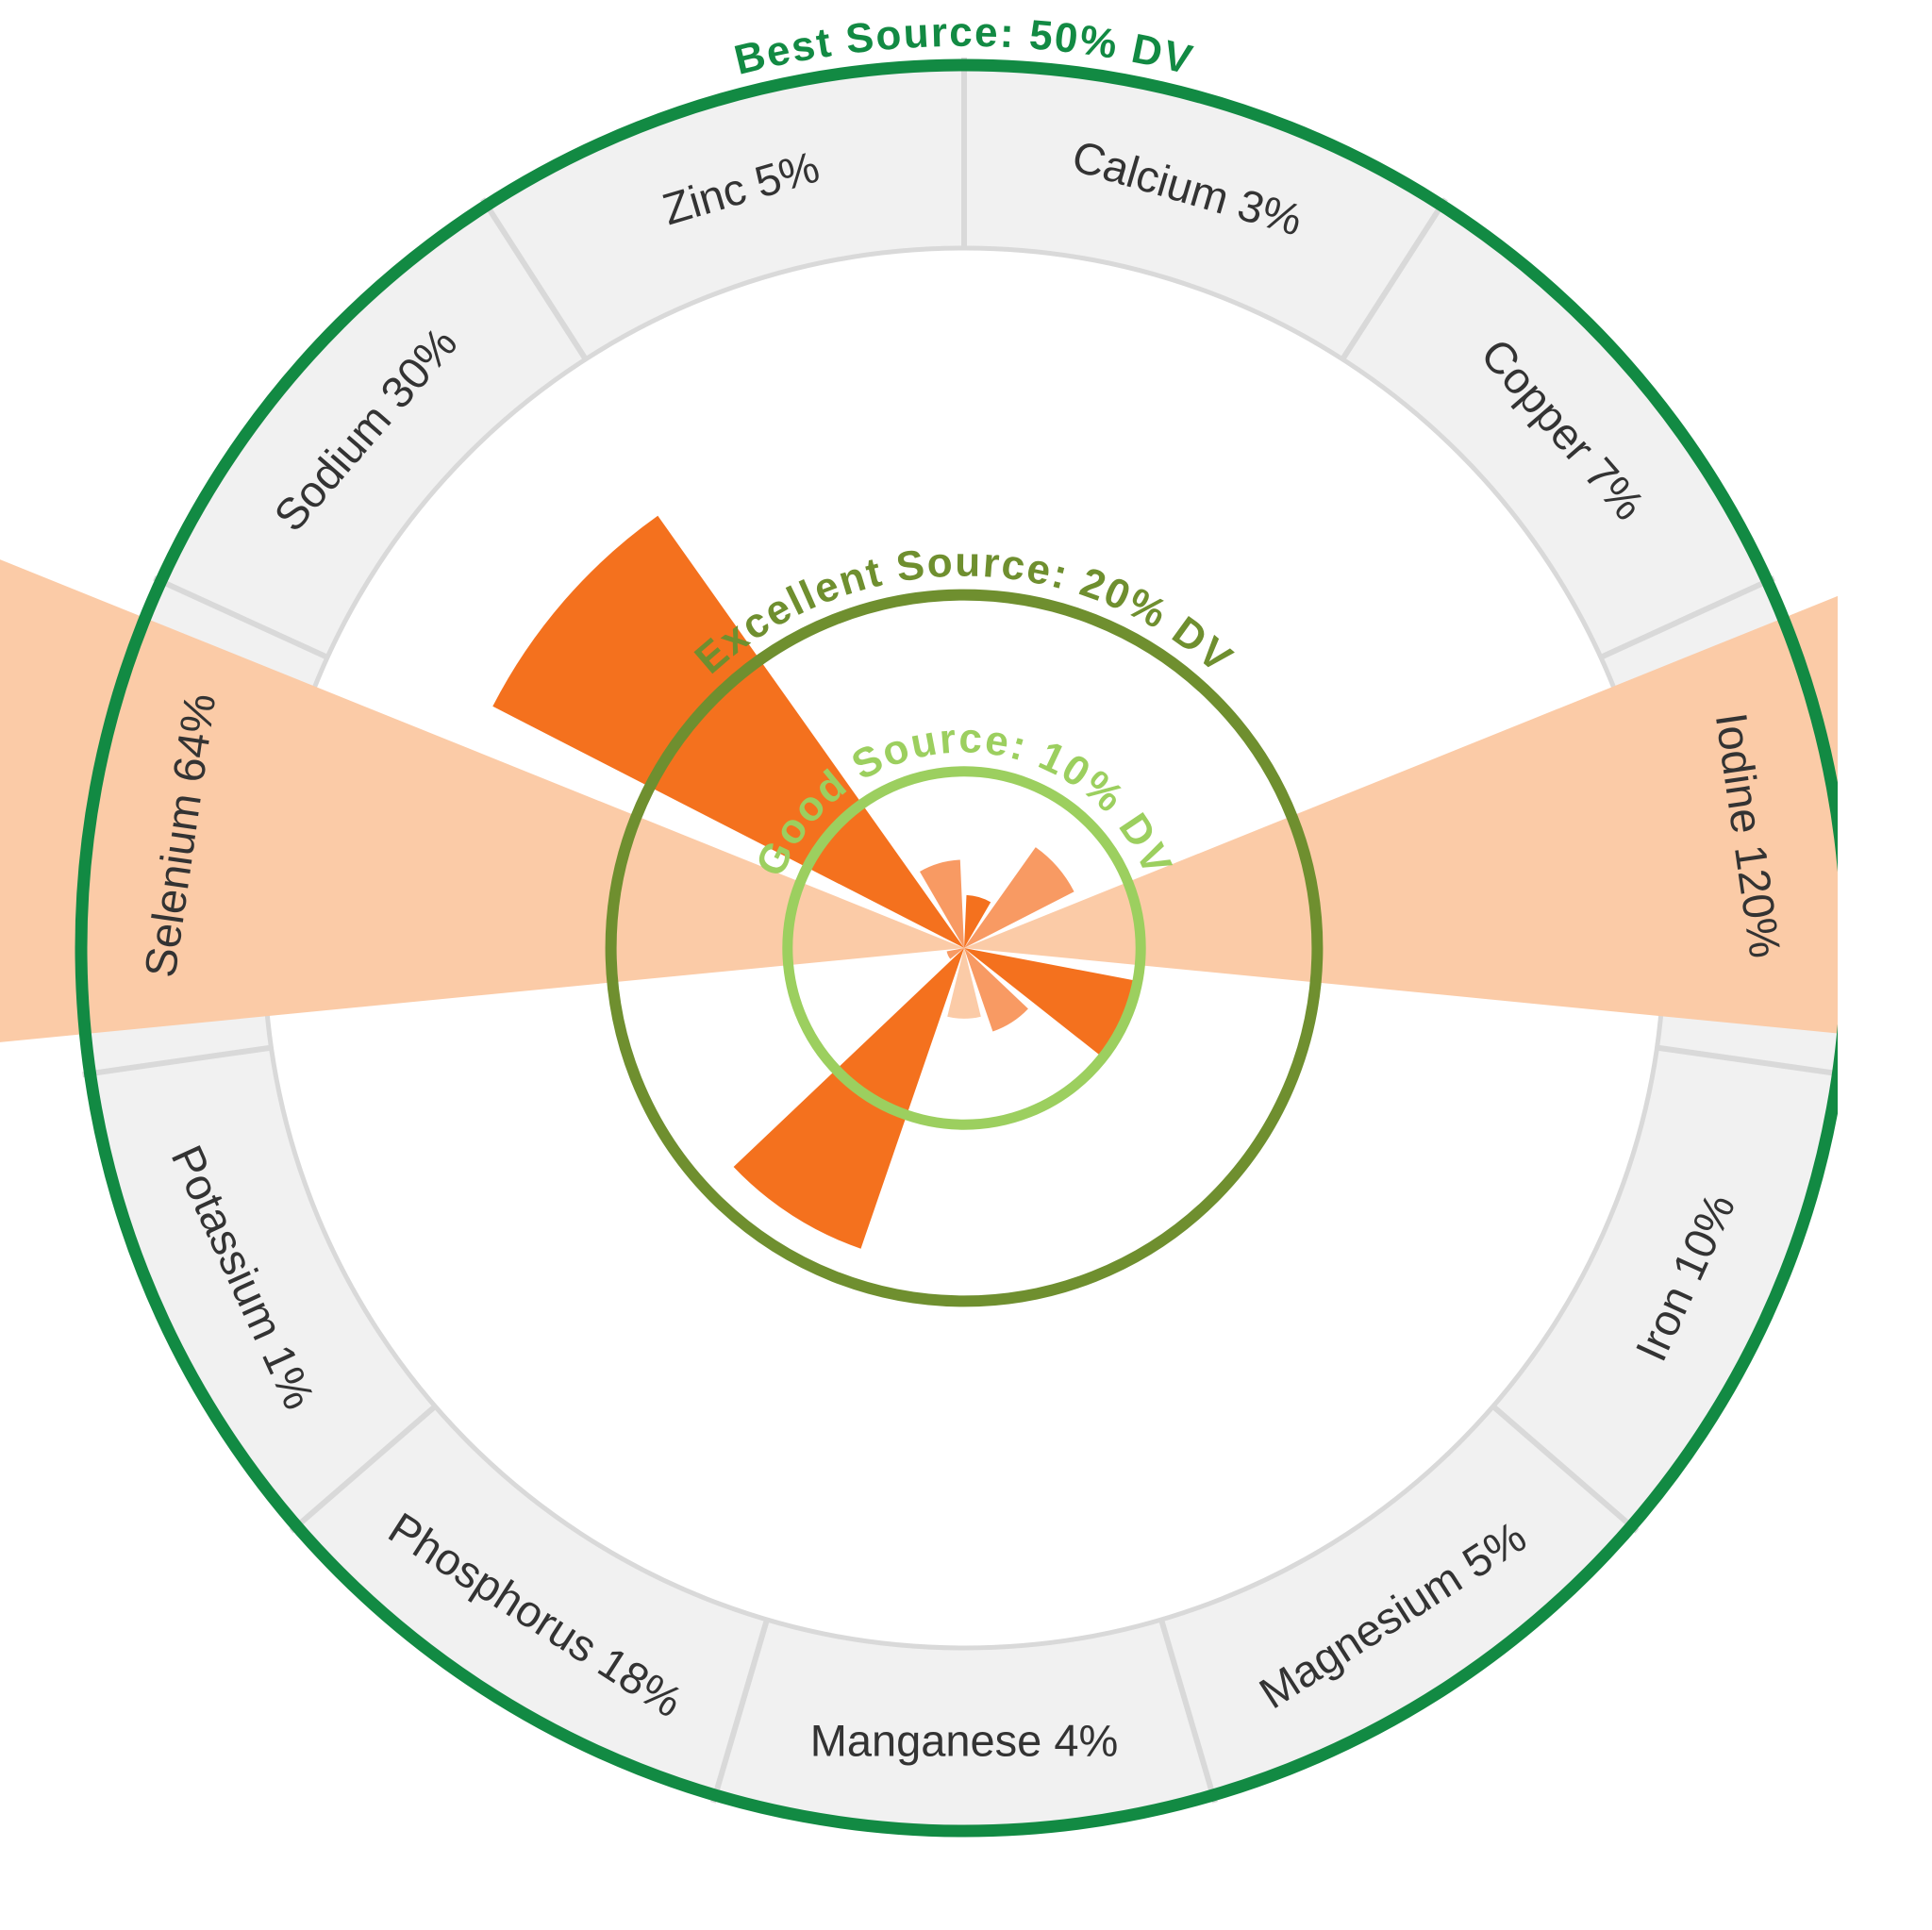 The height and width of the screenshot is (1930, 1932). Describe the element at coordinates (942, 903) in the screenshot. I see `wedge-zinc` at that location.